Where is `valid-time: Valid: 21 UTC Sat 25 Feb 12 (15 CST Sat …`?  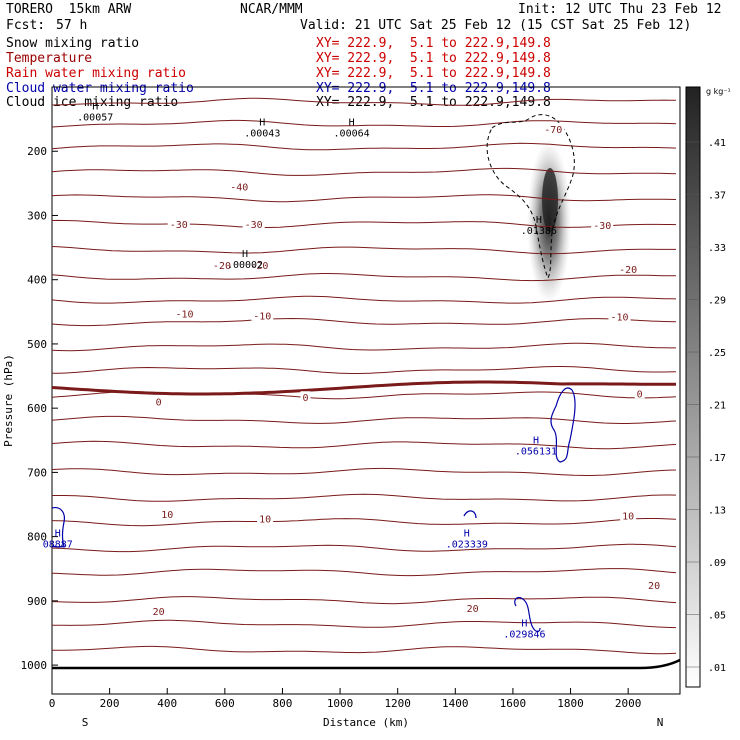
valid-time: Valid: 21 UTC Sat 25 Feb 12 (15 CST Sat … is located at coordinates (496, 25).